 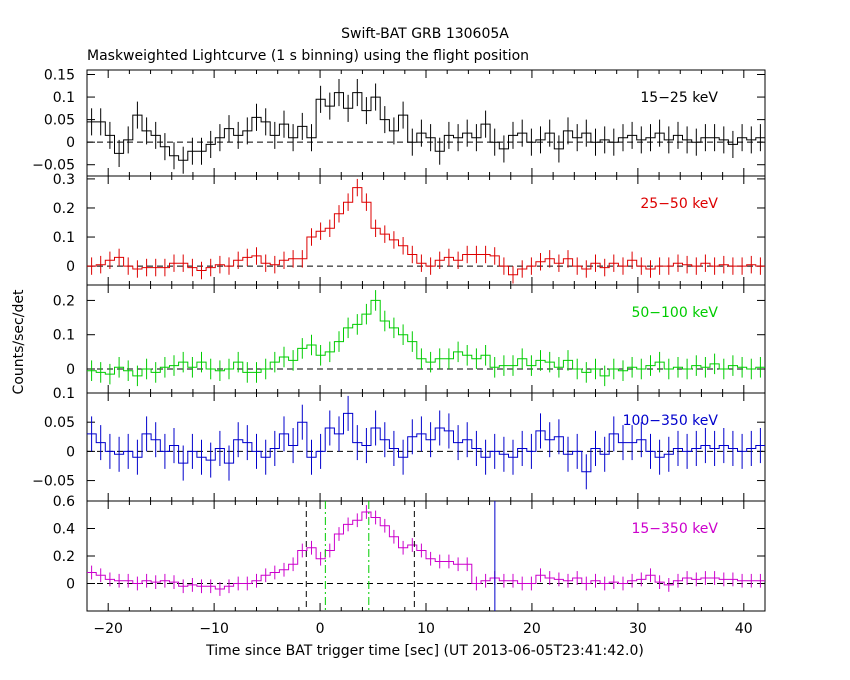 I want to click on band-label: 50−100 keV, so click(x=674, y=313).